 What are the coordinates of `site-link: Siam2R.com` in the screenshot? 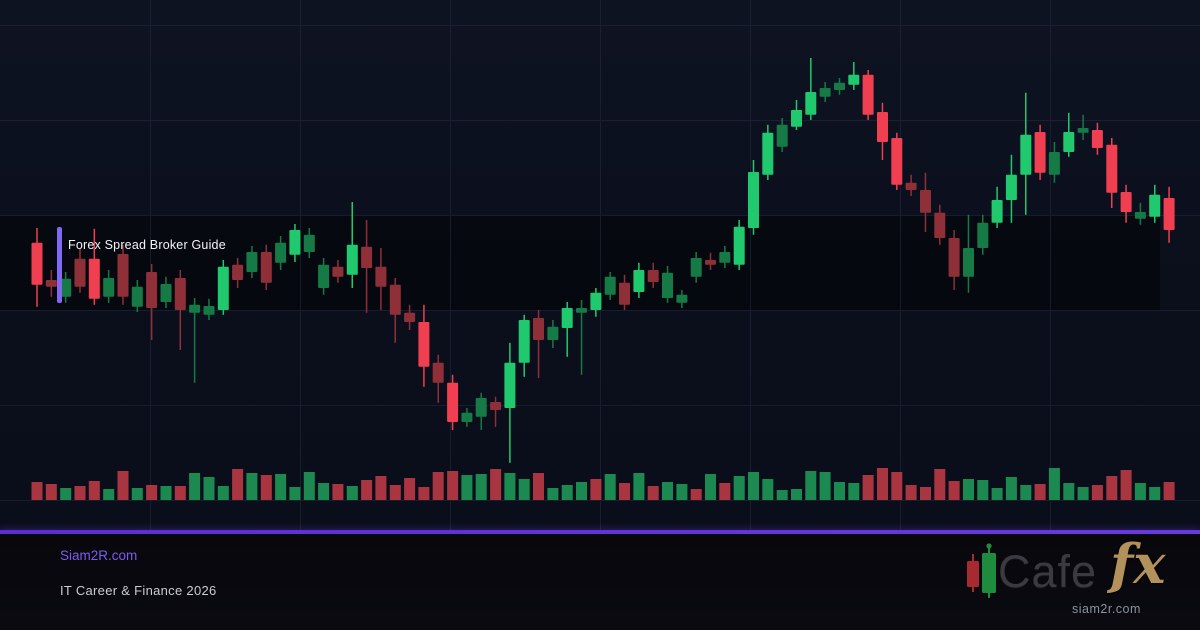 It's located at (99, 555).